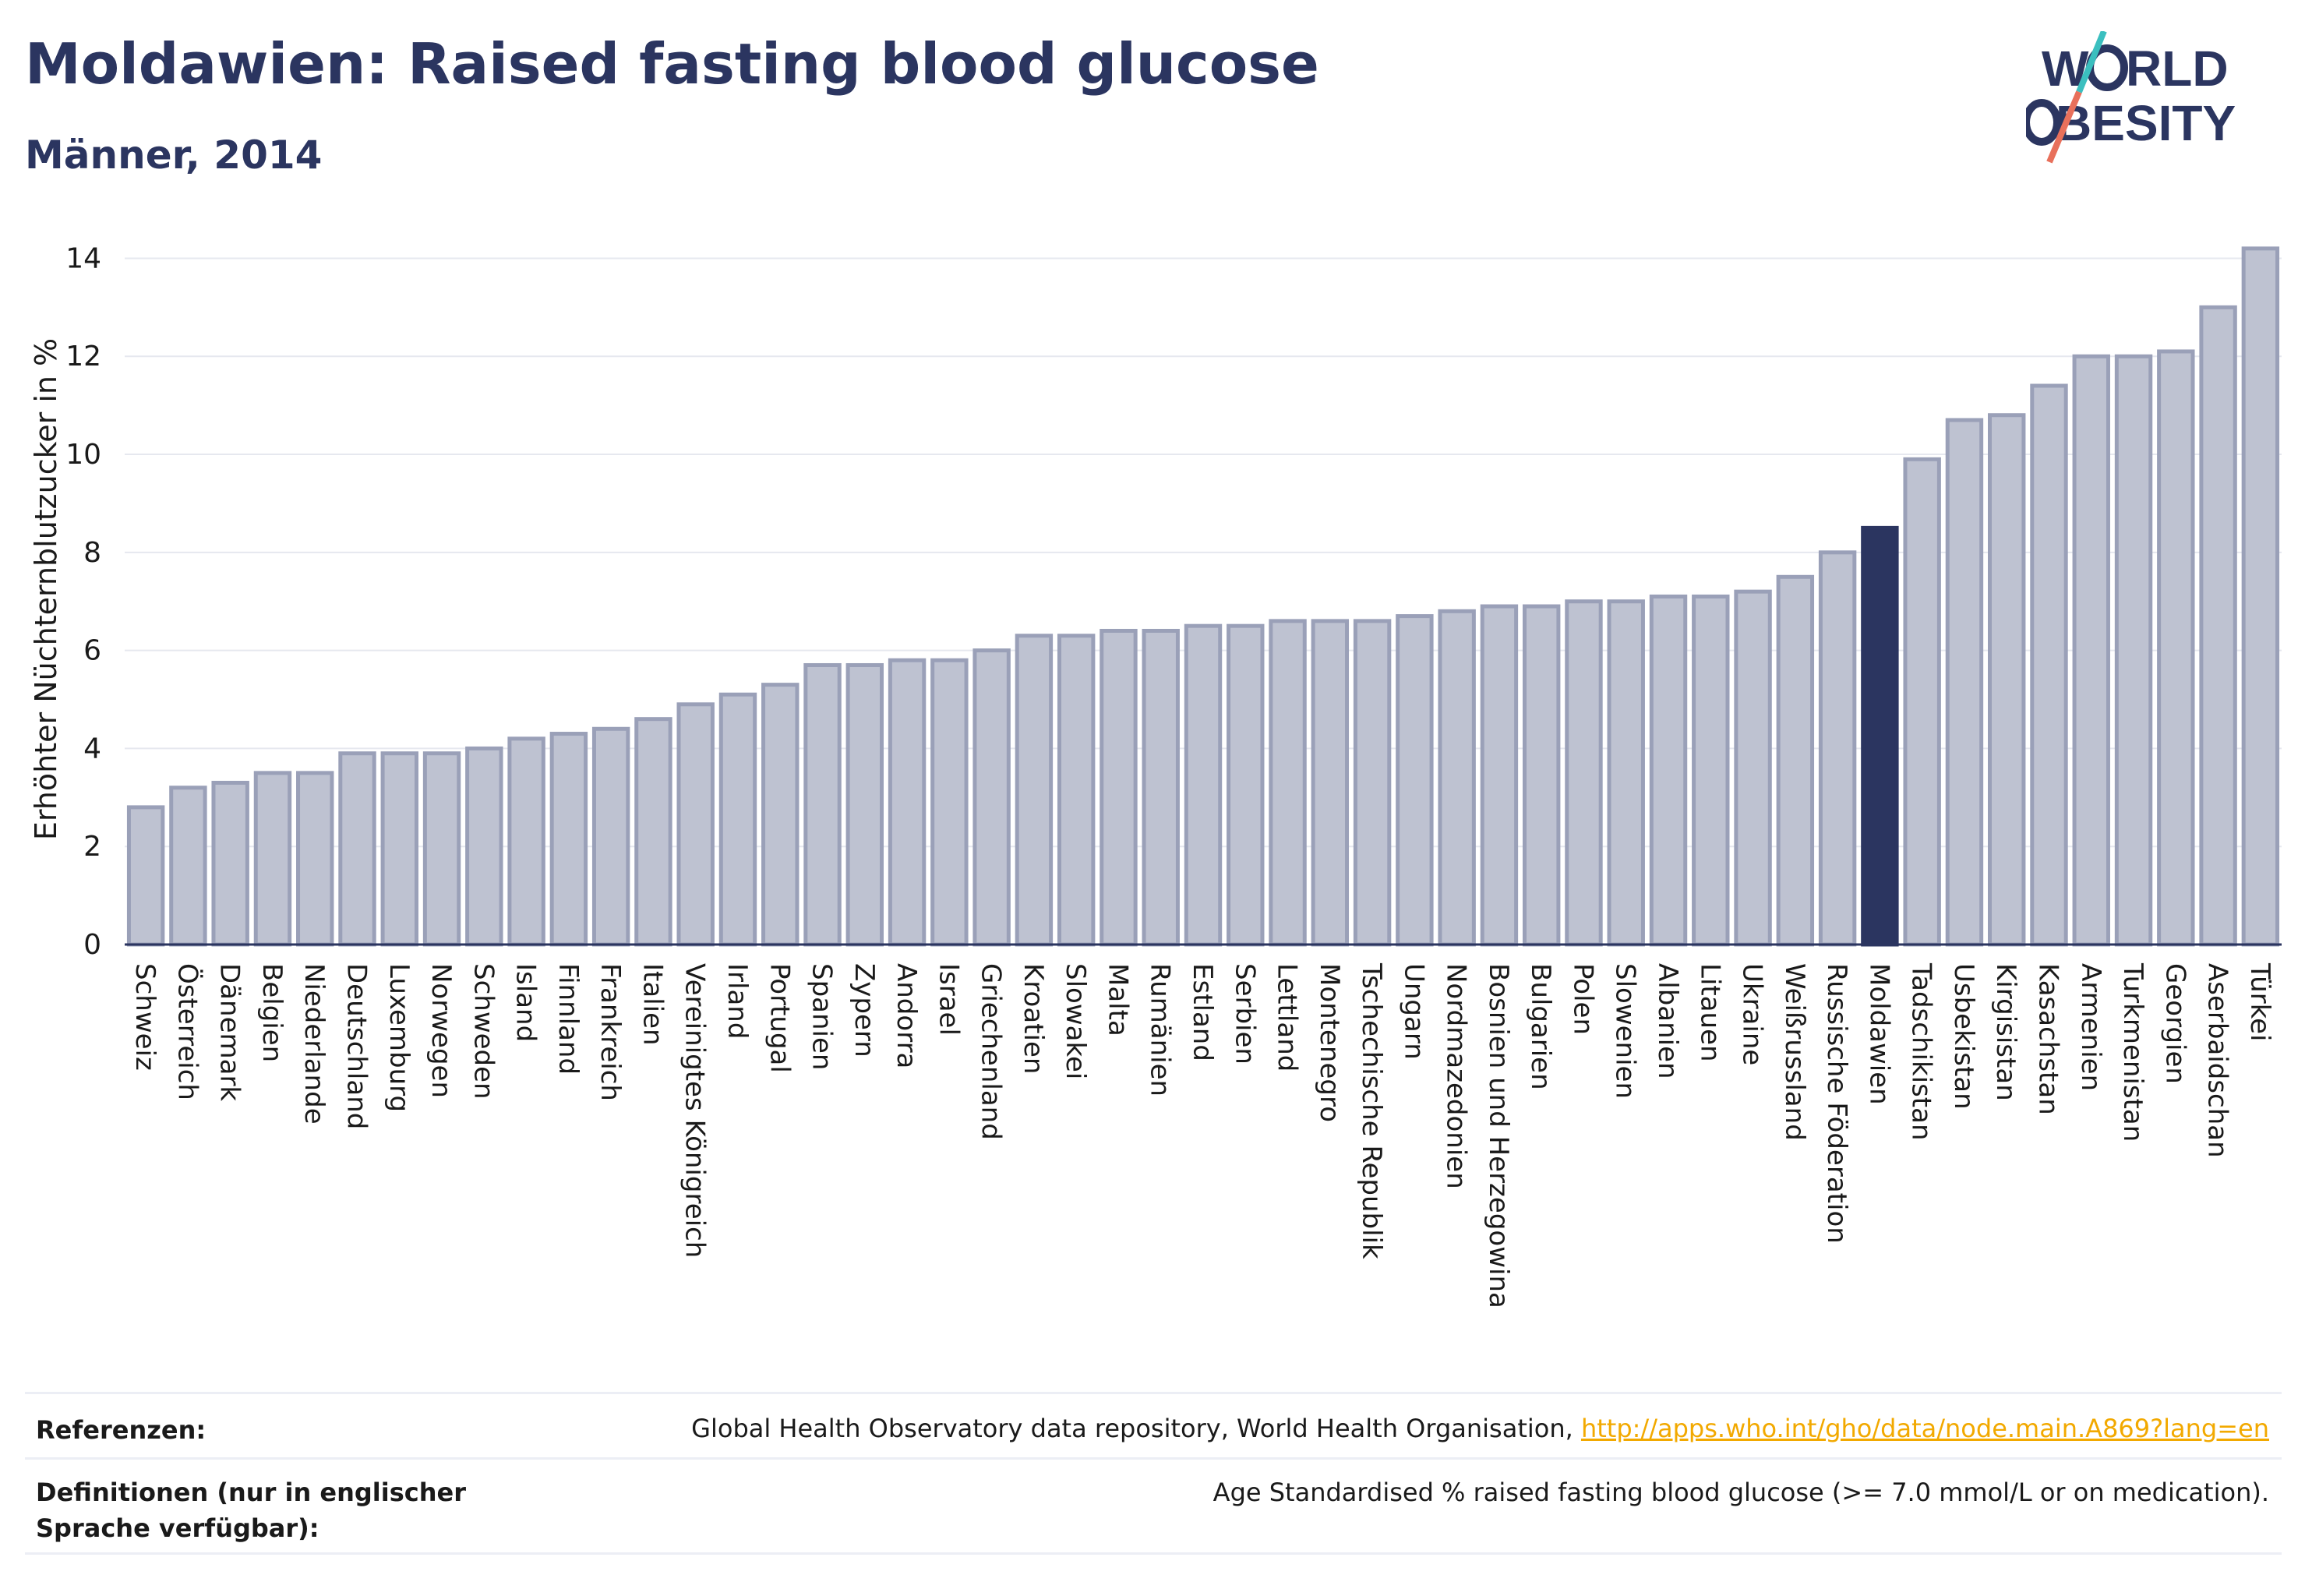  Describe the element at coordinates (230, 863) in the screenshot. I see `bar-Dänemark` at that location.